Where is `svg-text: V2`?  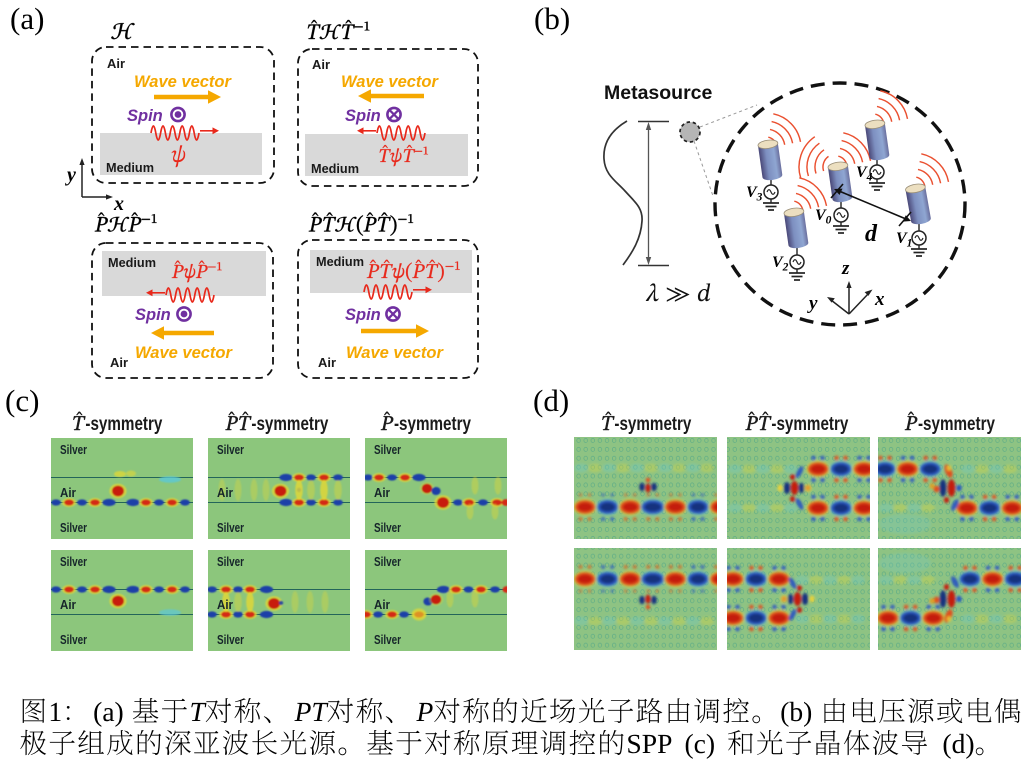
svg-text: V2 is located at coordinates (780, 264).